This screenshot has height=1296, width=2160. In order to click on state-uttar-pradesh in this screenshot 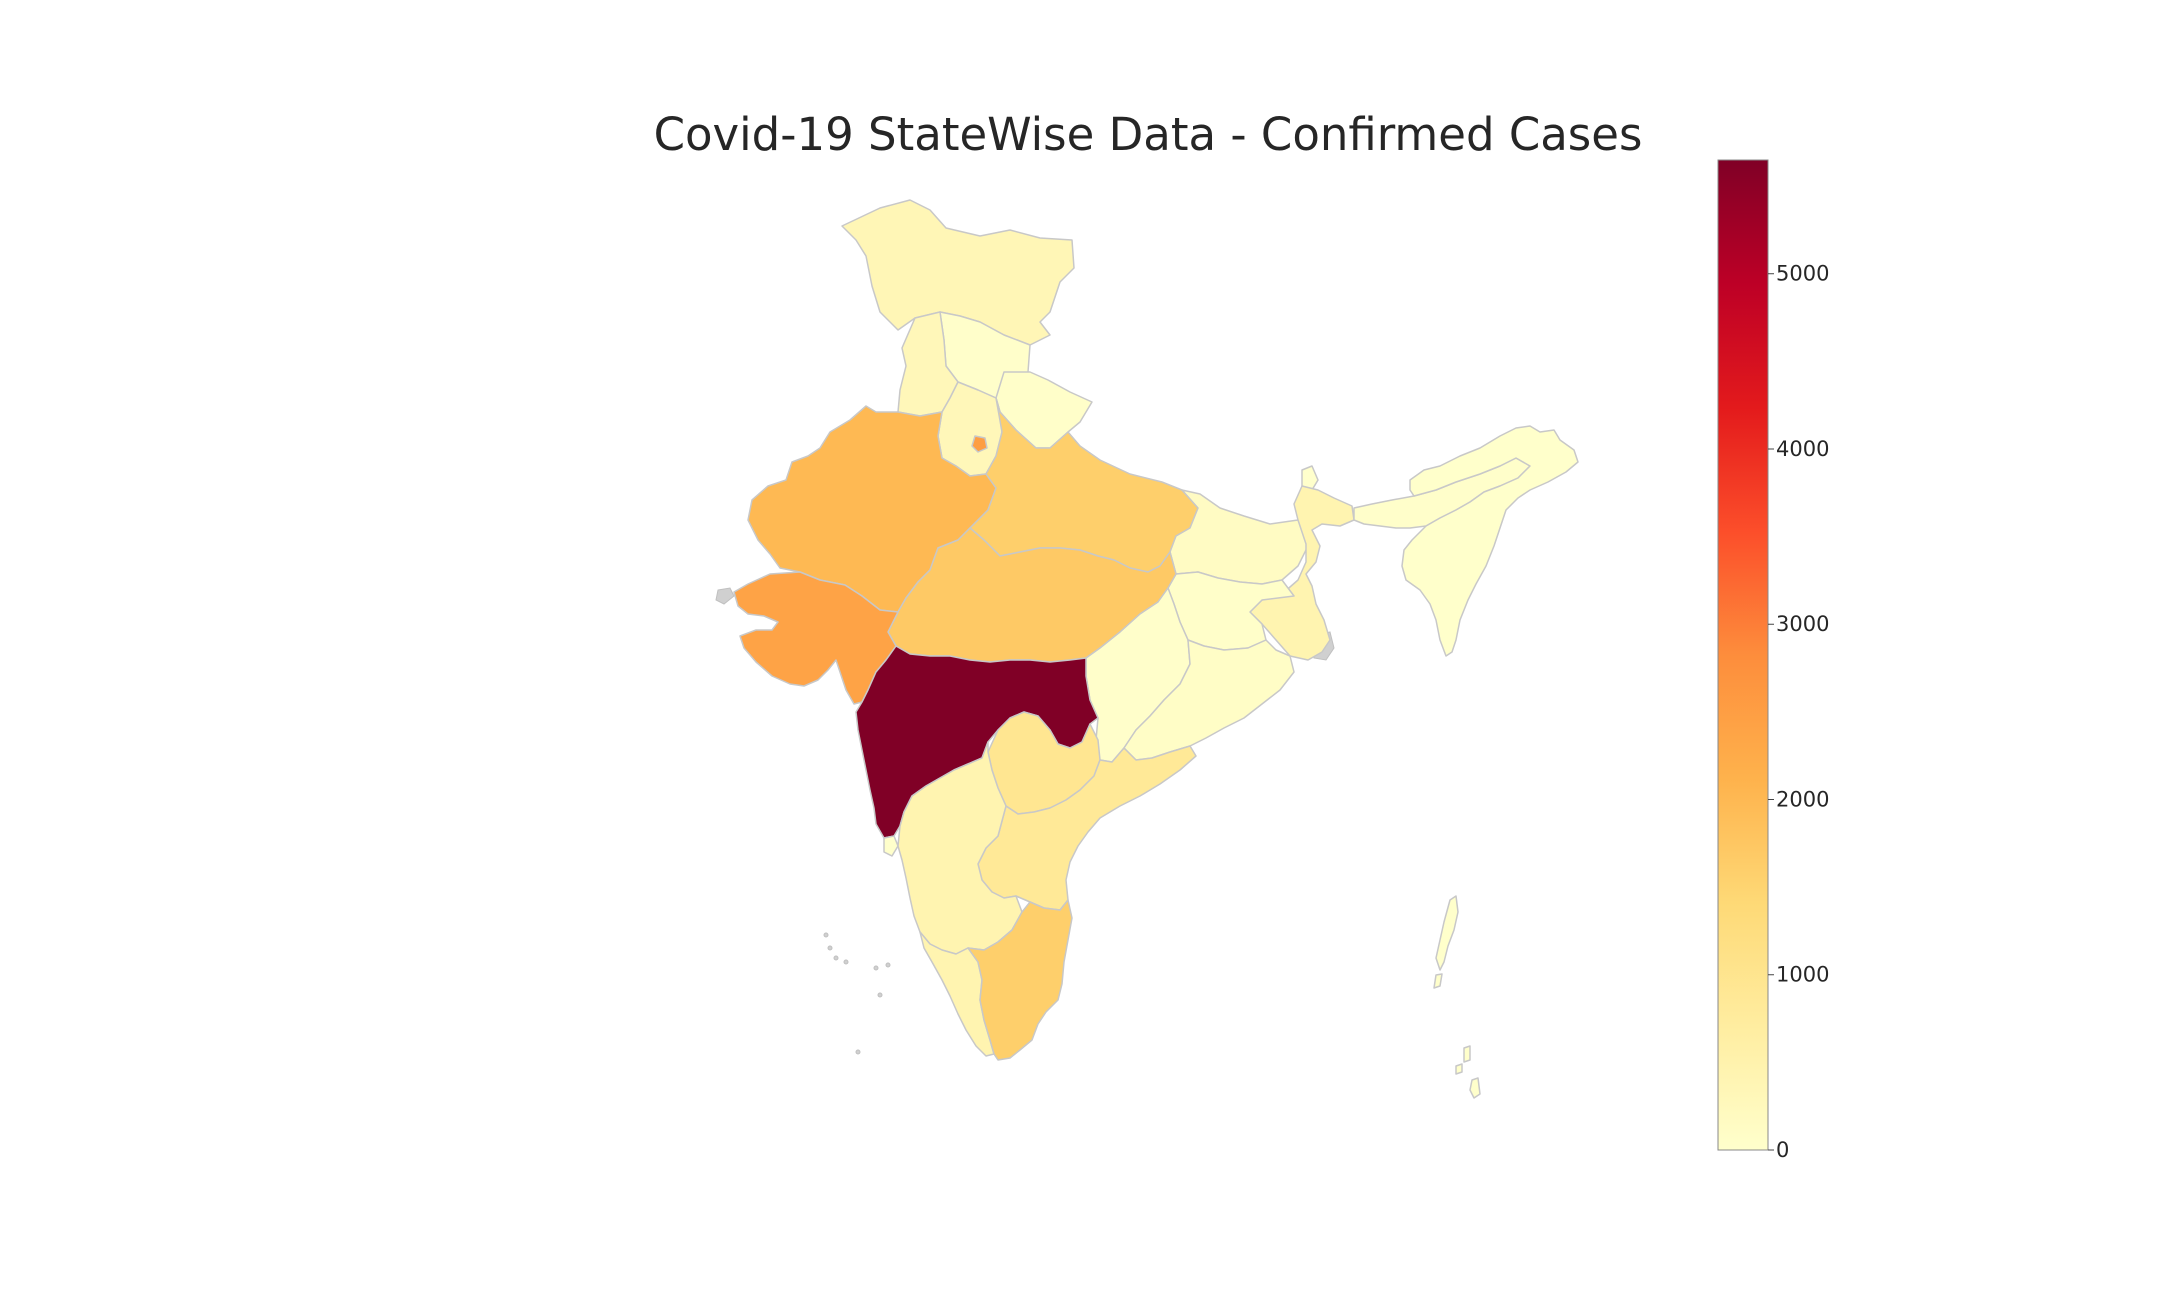, I will do `click(1084, 485)`.